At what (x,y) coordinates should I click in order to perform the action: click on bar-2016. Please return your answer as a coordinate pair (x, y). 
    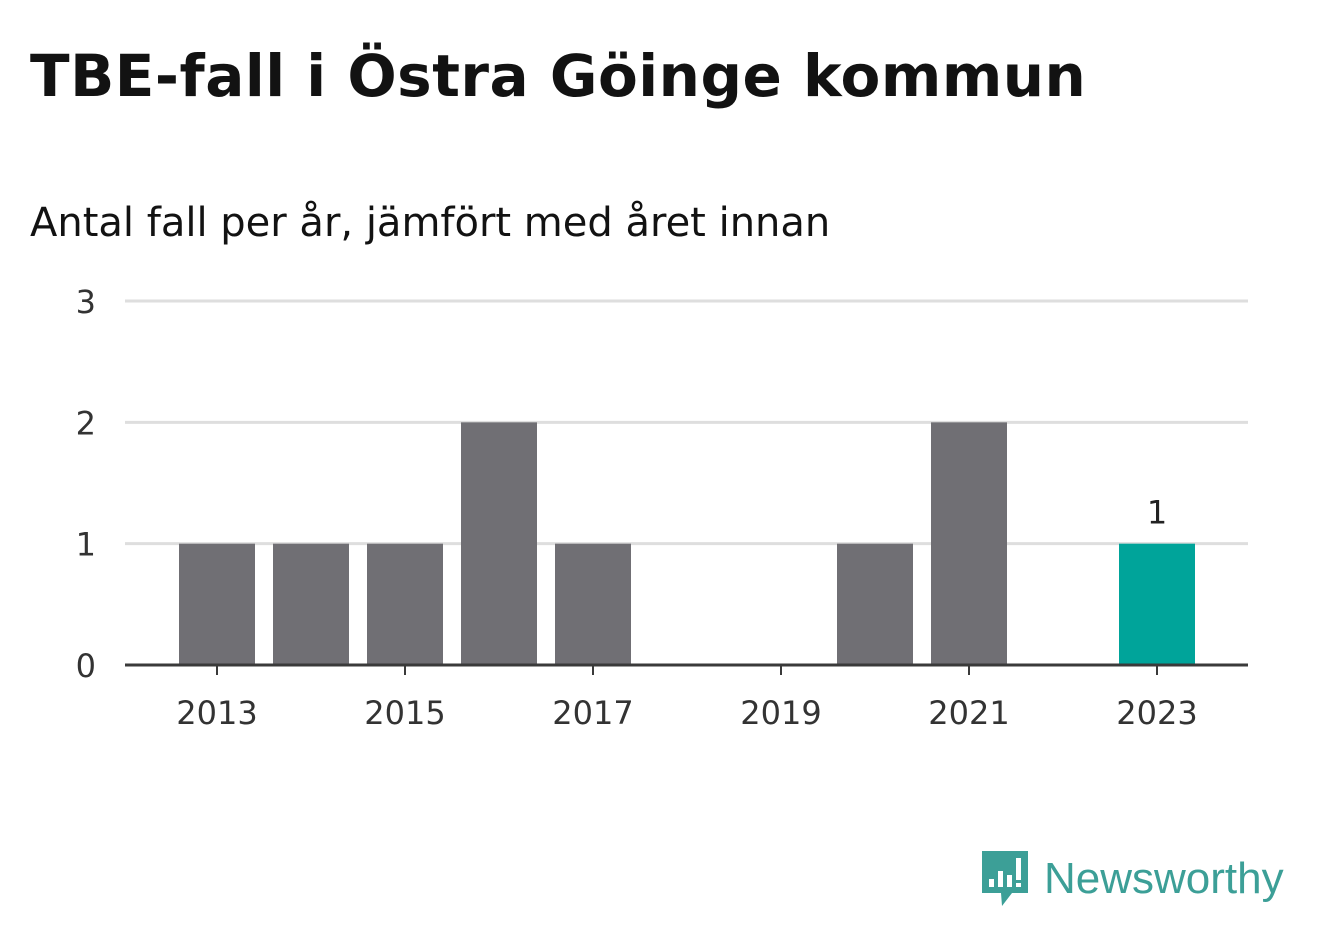
    Looking at the image, I should click on (499, 543).